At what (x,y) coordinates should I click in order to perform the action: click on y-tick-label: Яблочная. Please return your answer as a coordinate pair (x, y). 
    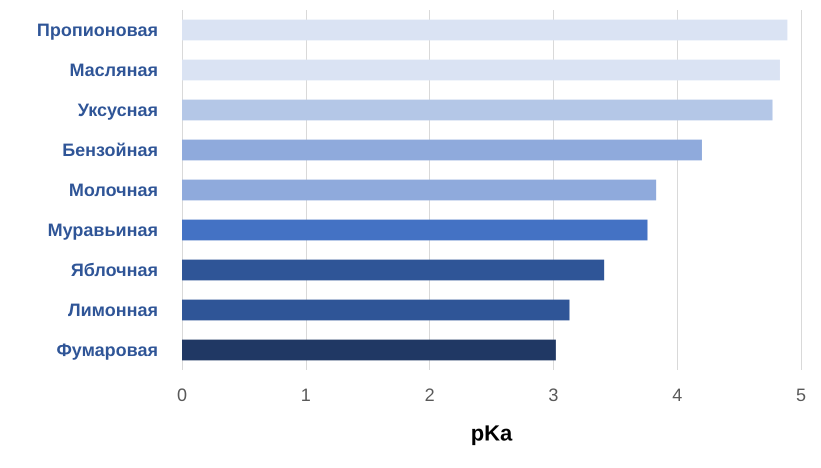
    Looking at the image, I should click on (114, 270).